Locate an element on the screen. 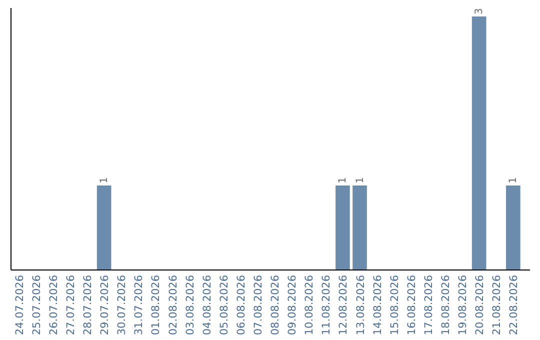 The height and width of the screenshot is (340, 540). x-tick-label: 02.08.2026 is located at coordinates (173, 305).